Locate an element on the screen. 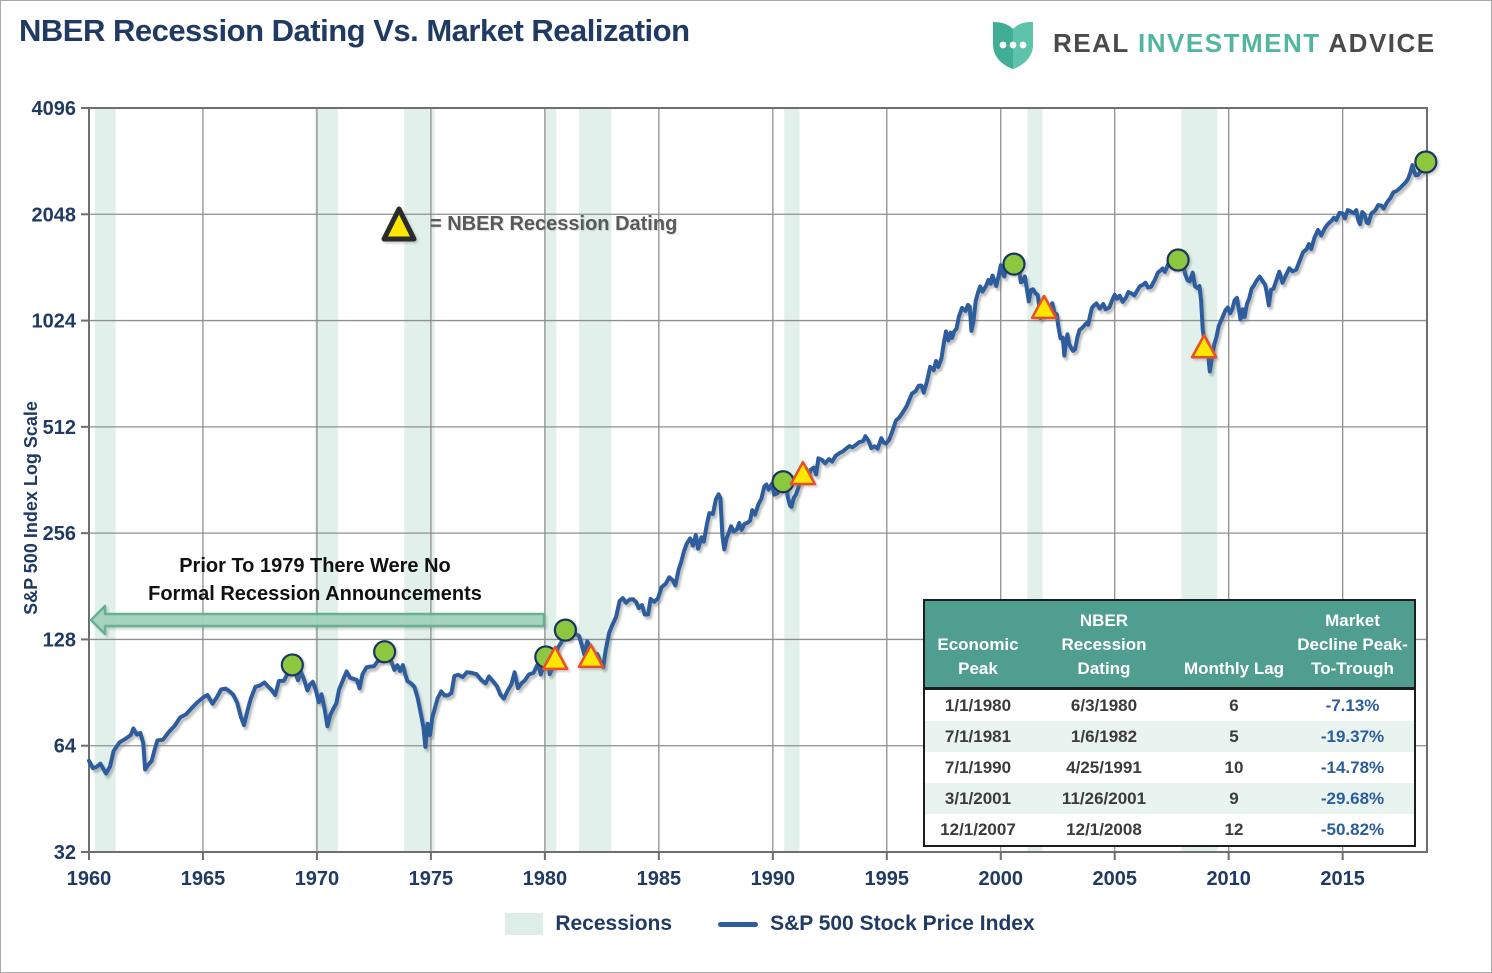 This screenshot has width=1492, height=973. y-tick-label: 2048 is located at coordinates (54, 215).